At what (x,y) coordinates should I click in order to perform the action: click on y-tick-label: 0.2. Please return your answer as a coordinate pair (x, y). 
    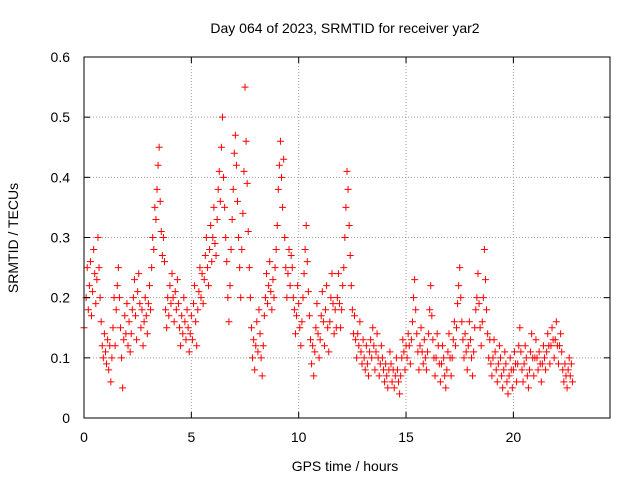
    Looking at the image, I should click on (61, 298).